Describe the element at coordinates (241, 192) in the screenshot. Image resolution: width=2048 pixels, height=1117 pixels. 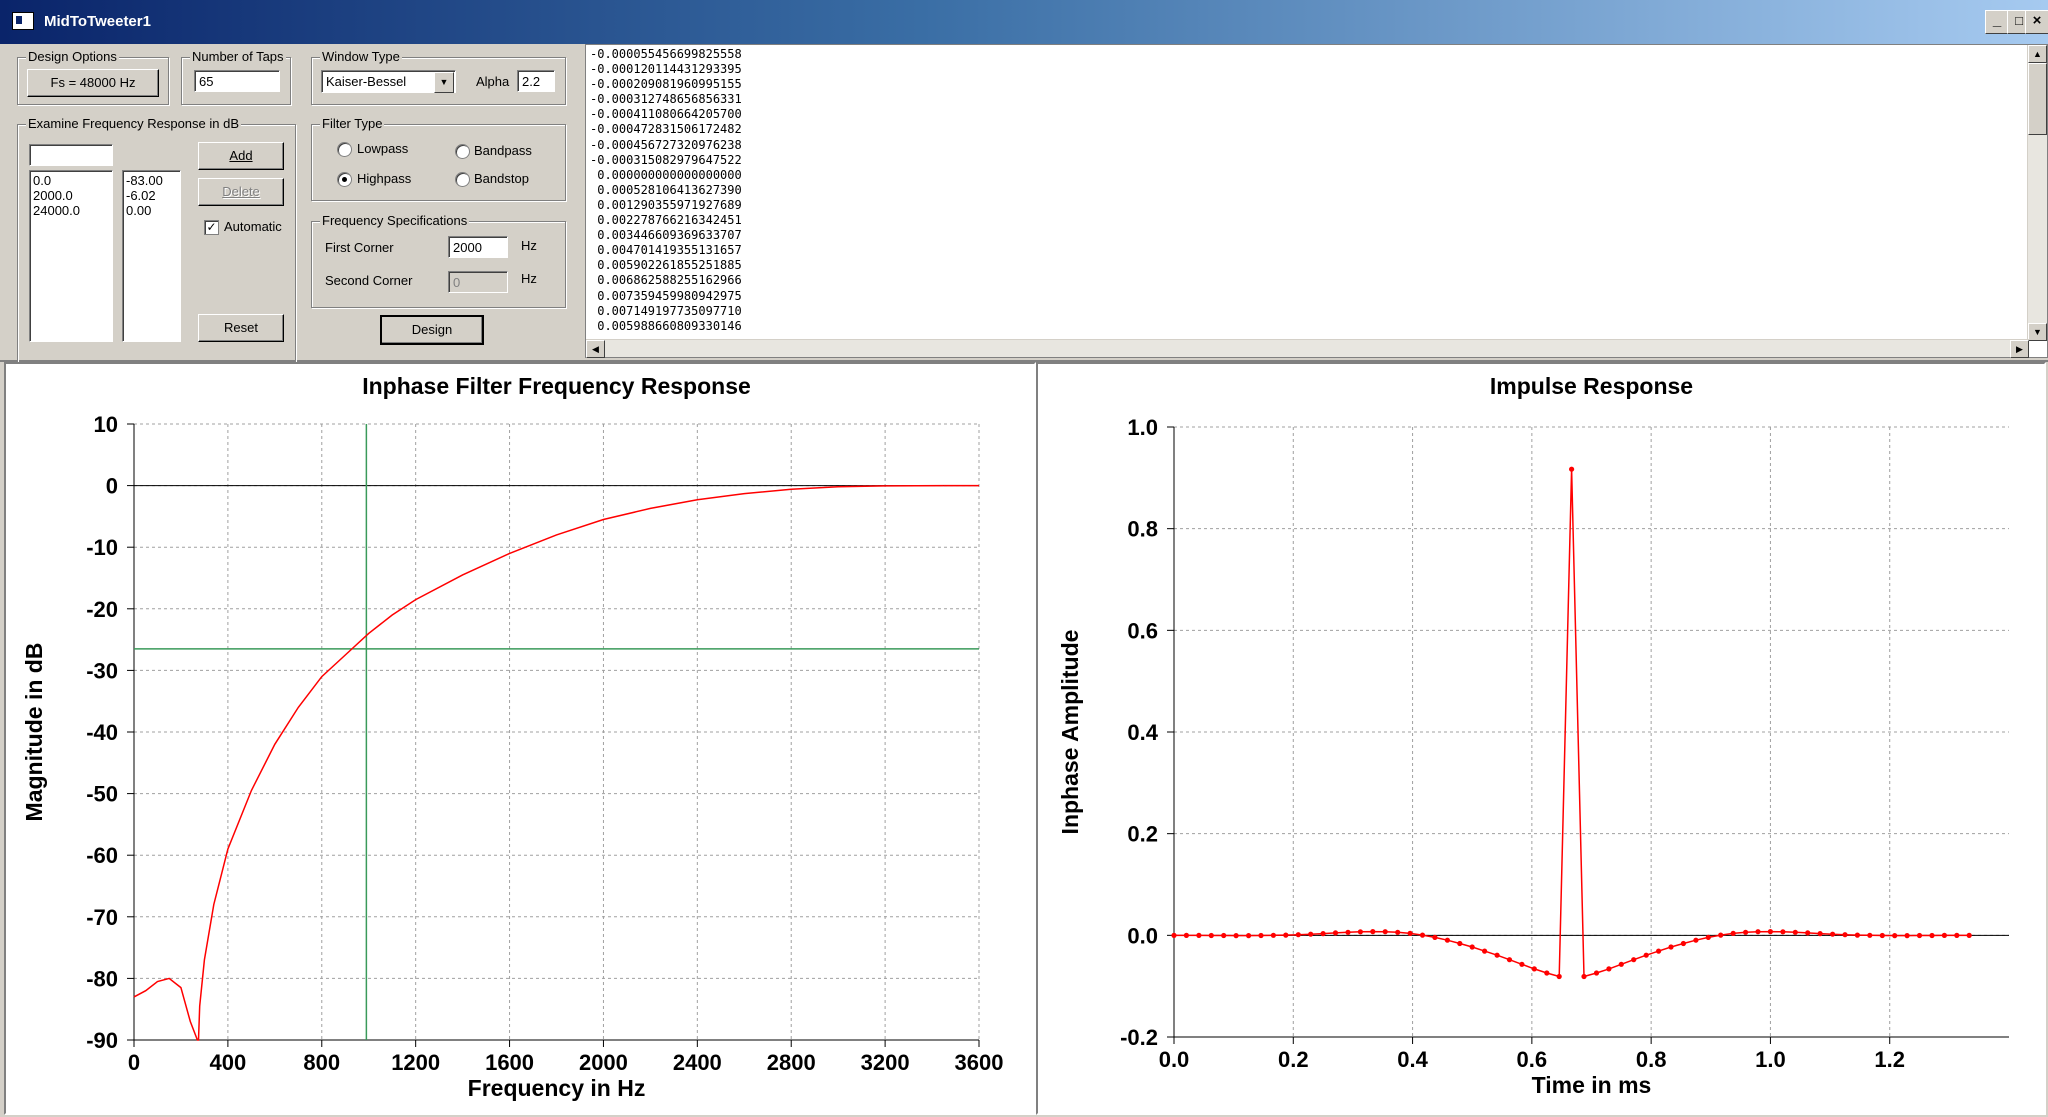
I see `delete-button: Delete` at that location.